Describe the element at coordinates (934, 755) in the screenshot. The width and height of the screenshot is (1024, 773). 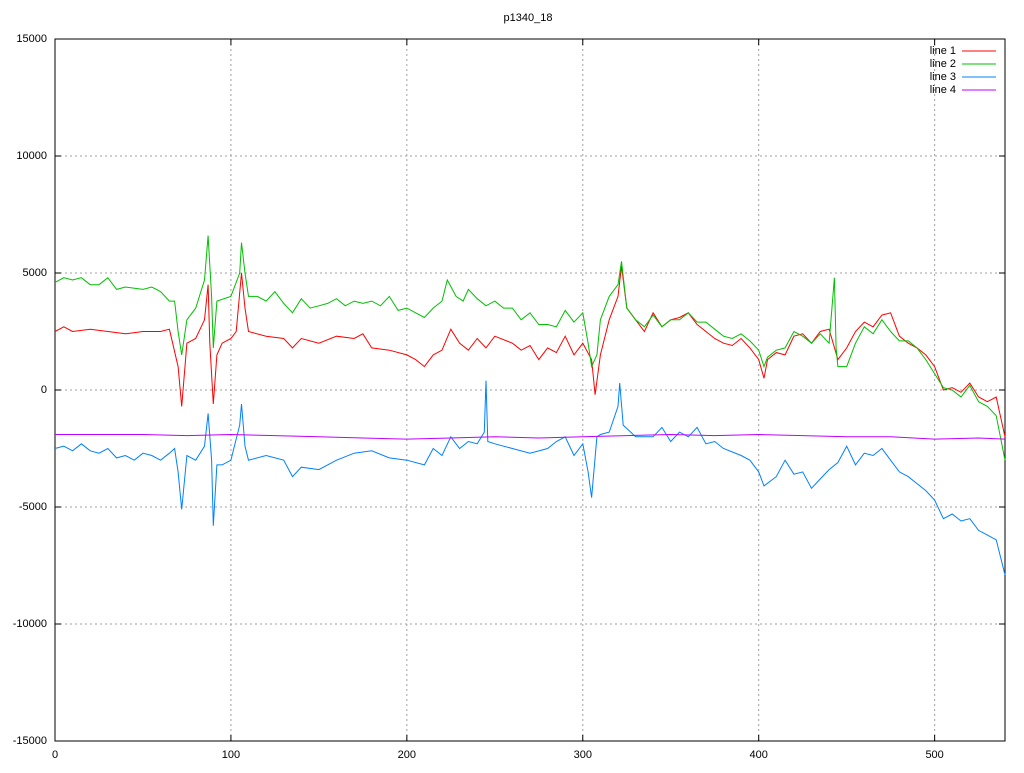
I see `x-tick-label: 500` at that location.